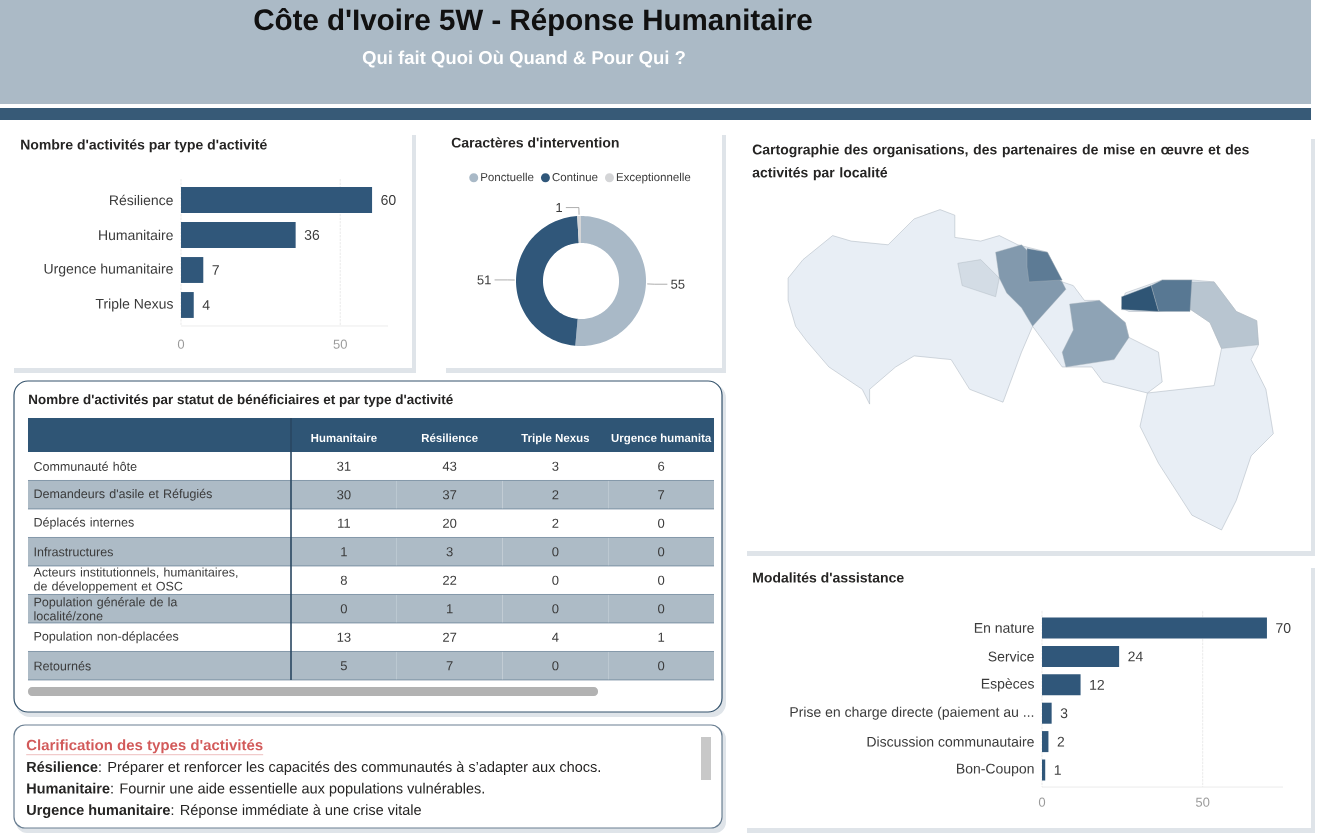  Describe the element at coordinates (343, 666) in the screenshot. I see `data-label: 5` at that location.